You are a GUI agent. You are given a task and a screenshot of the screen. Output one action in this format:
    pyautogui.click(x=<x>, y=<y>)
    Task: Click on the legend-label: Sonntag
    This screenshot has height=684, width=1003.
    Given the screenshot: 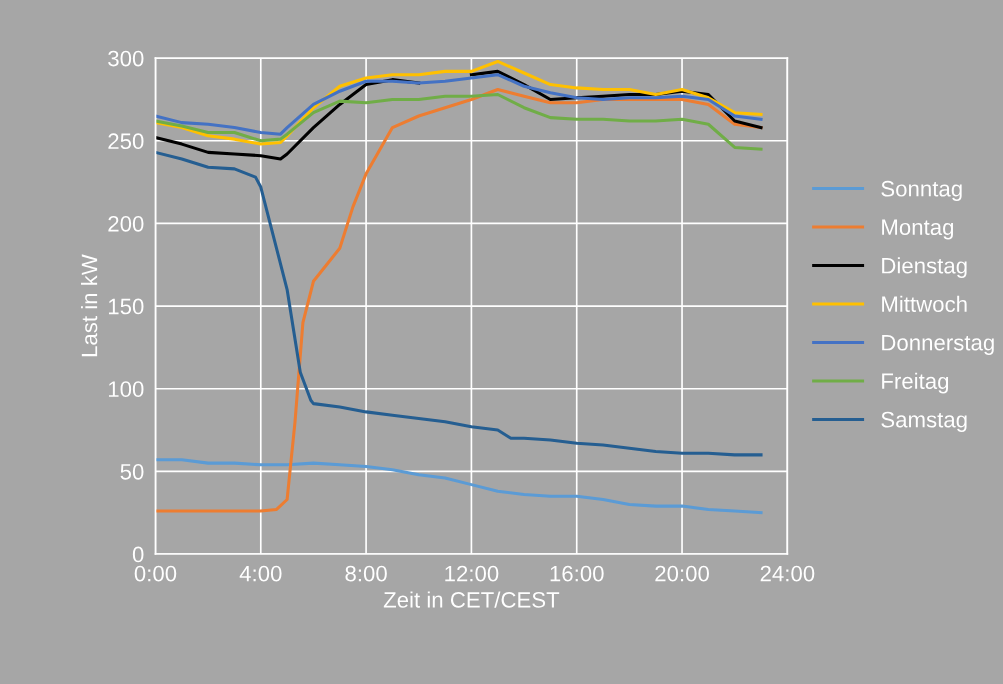 What is the action you would take?
    pyautogui.click(x=921, y=190)
    